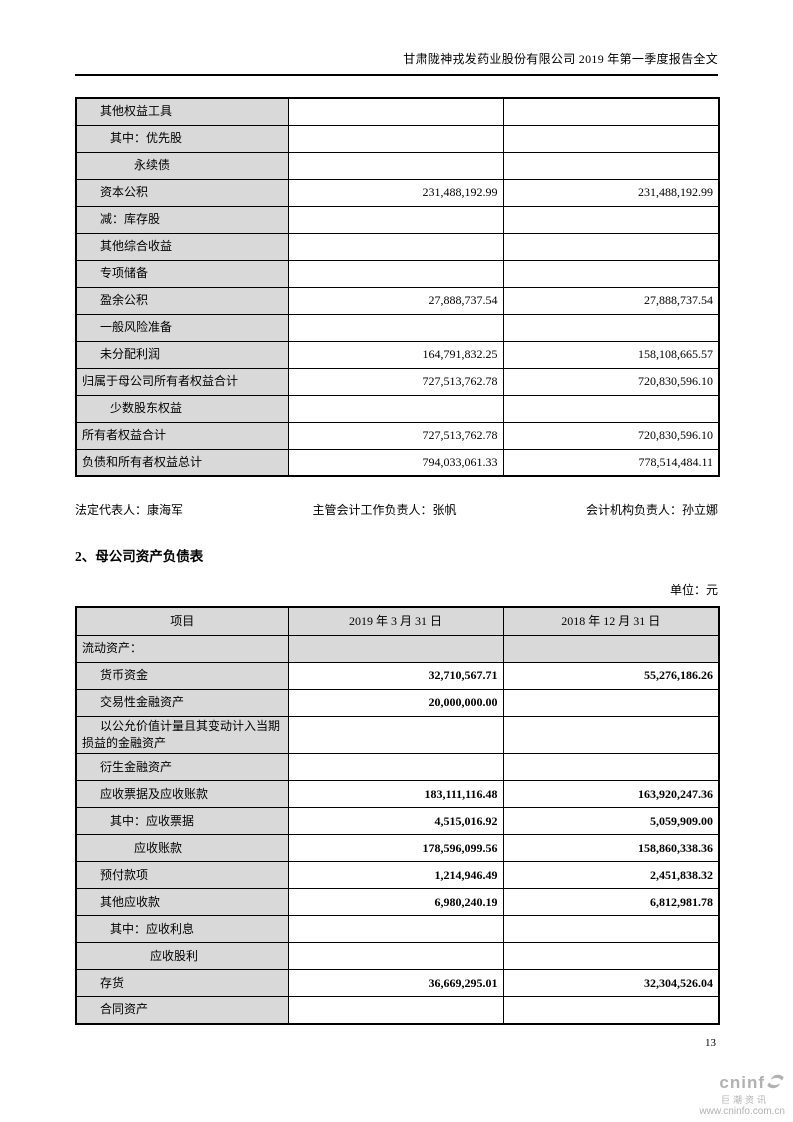  I want to click on table-row: 其他综合收益, so click(397, 246).